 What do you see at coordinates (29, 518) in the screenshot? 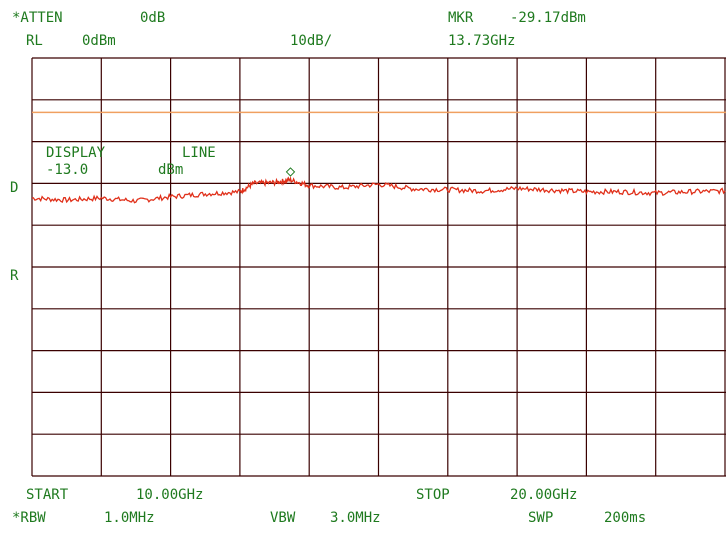
I see `rbw-label: *RBW` at bounding box center [29, 518].